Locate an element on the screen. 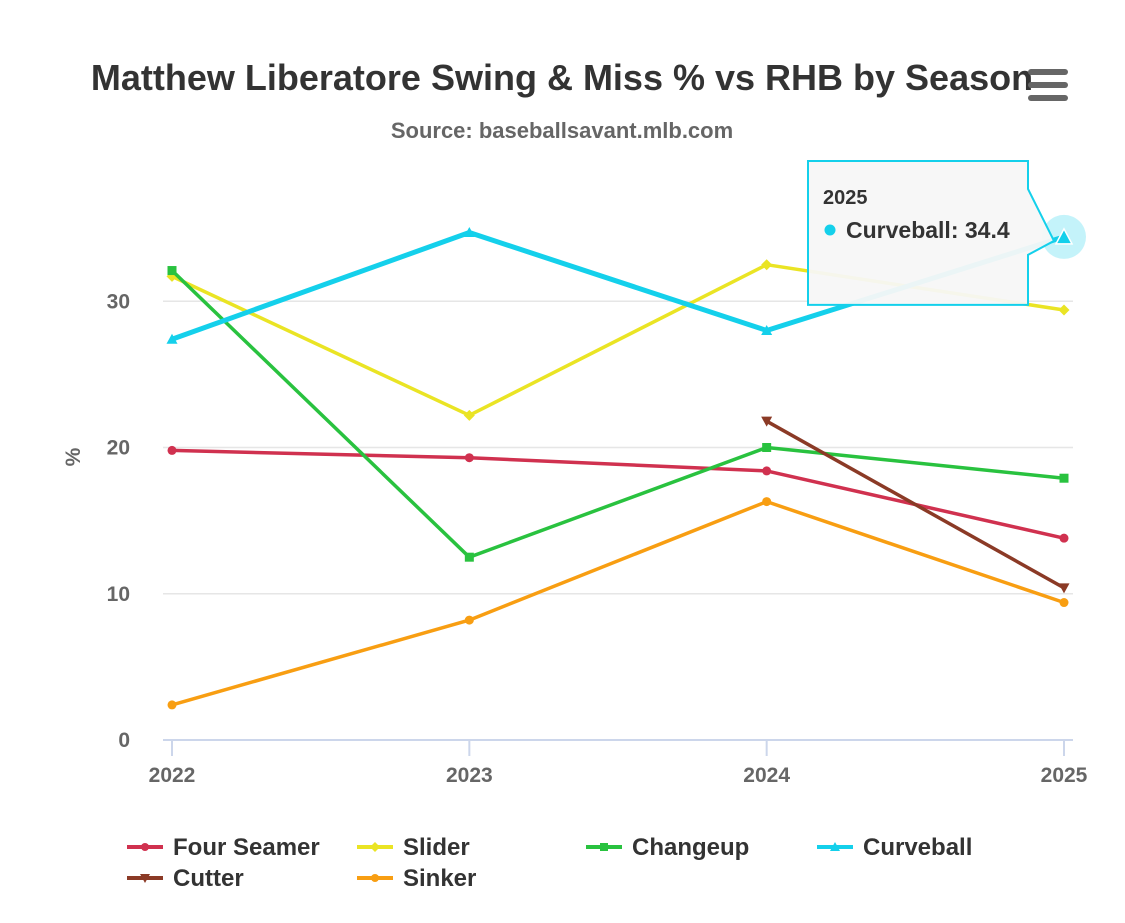  x-axis is located at coordinates (618, 747).